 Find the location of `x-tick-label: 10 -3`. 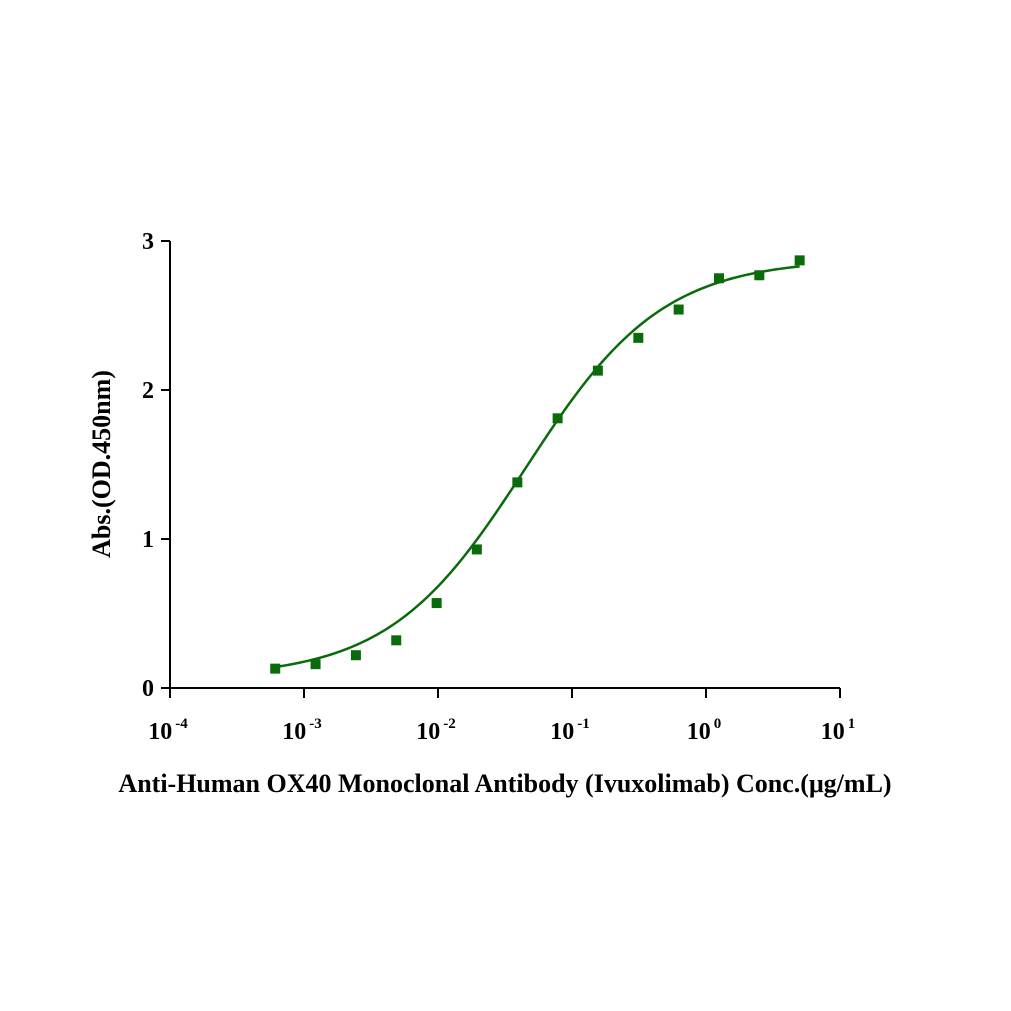

x-tick-label: 10 -3 is located at coordinates (302, 730).